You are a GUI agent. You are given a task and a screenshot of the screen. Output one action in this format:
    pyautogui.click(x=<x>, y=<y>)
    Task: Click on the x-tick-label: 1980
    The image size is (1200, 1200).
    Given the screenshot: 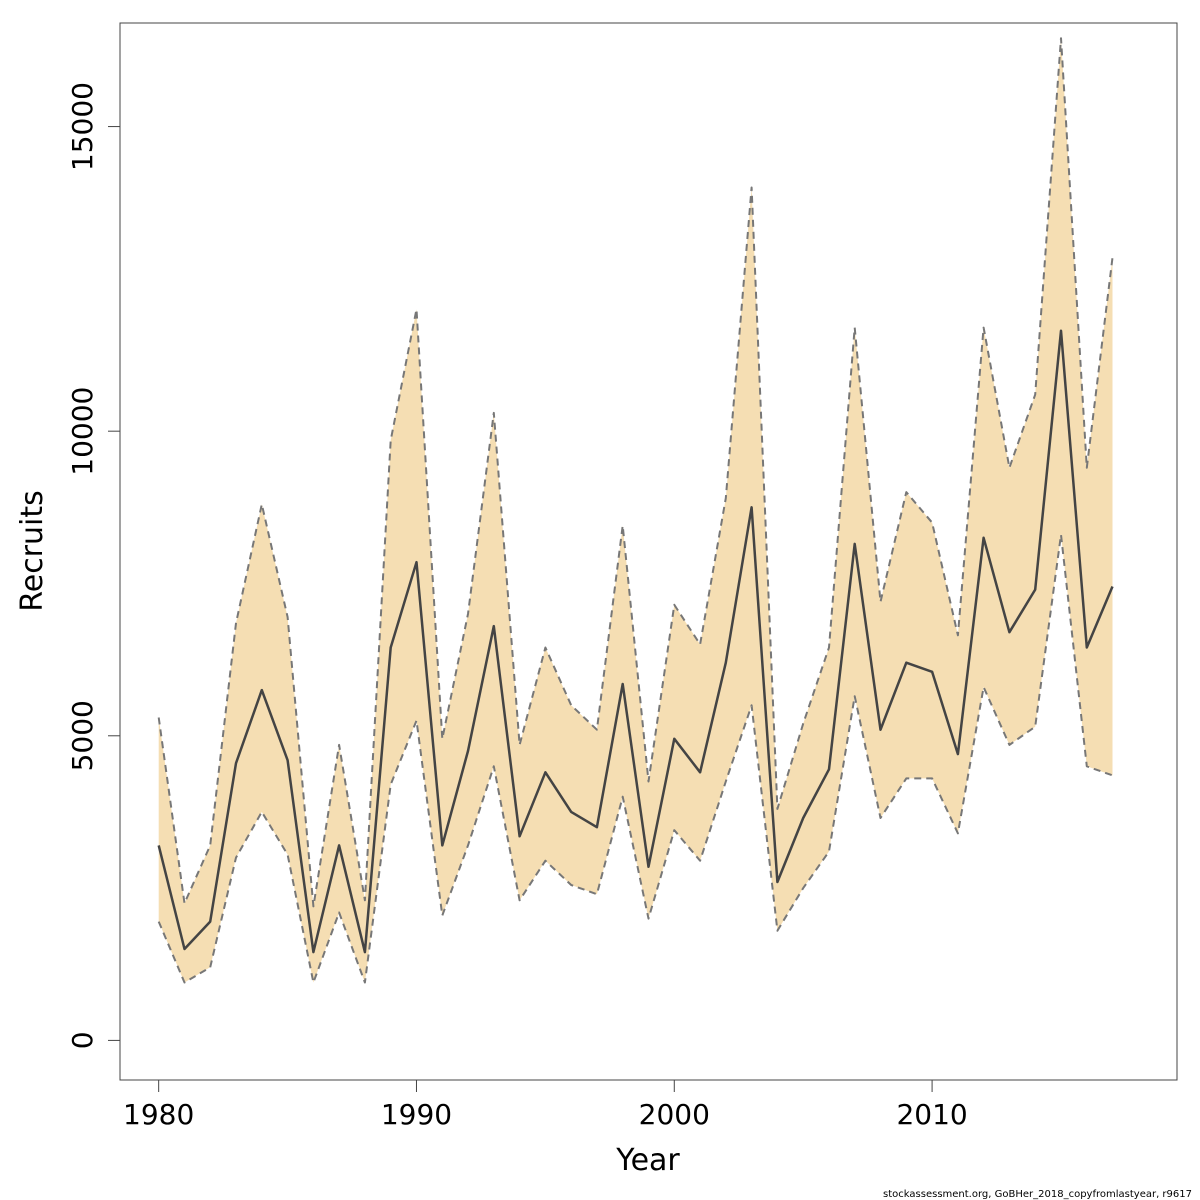 What is the action you would take?
    pyautogui.click(x=158, y=1114)
    